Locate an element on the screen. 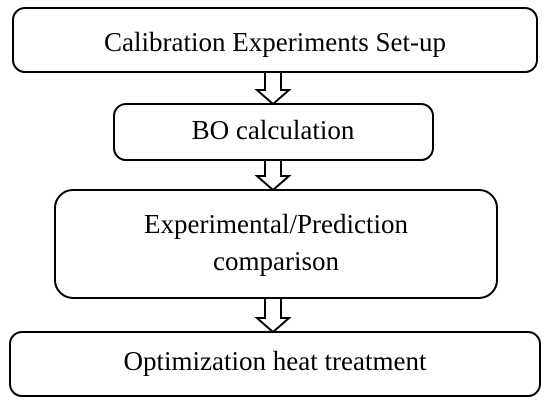 The image size is (550, 409). step-label: BO calculation is located at coordinates (273, 130).